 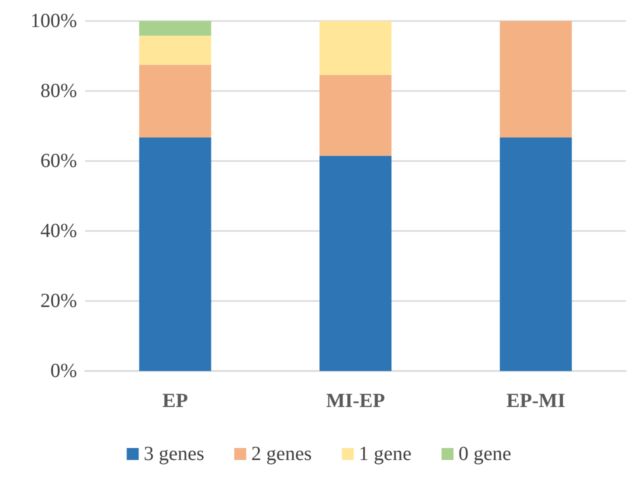 What do you see at coordinates (63, 371) in the screenshot?
I see `y-tick-label: 0%` at bounding box center [63, 371].